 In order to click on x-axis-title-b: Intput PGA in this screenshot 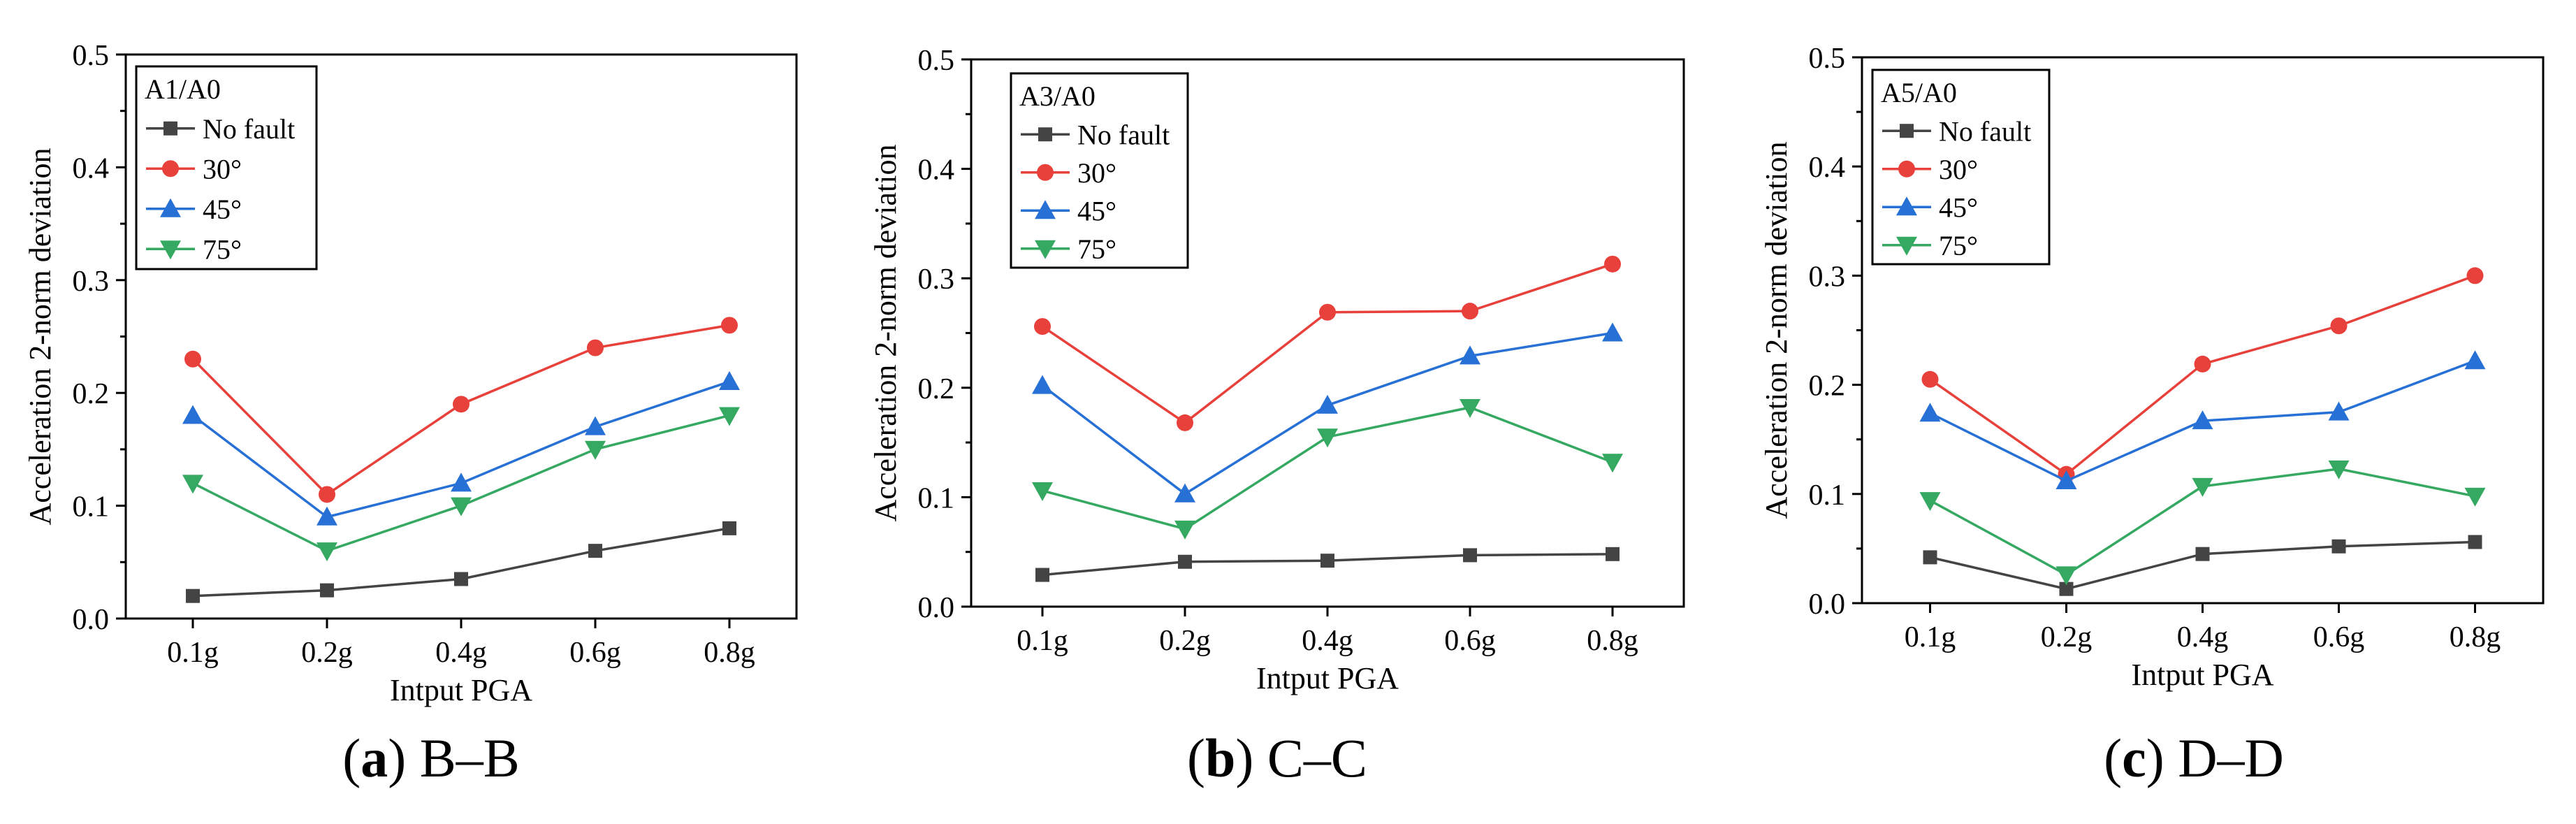, I will do `click(1327, 678)`.